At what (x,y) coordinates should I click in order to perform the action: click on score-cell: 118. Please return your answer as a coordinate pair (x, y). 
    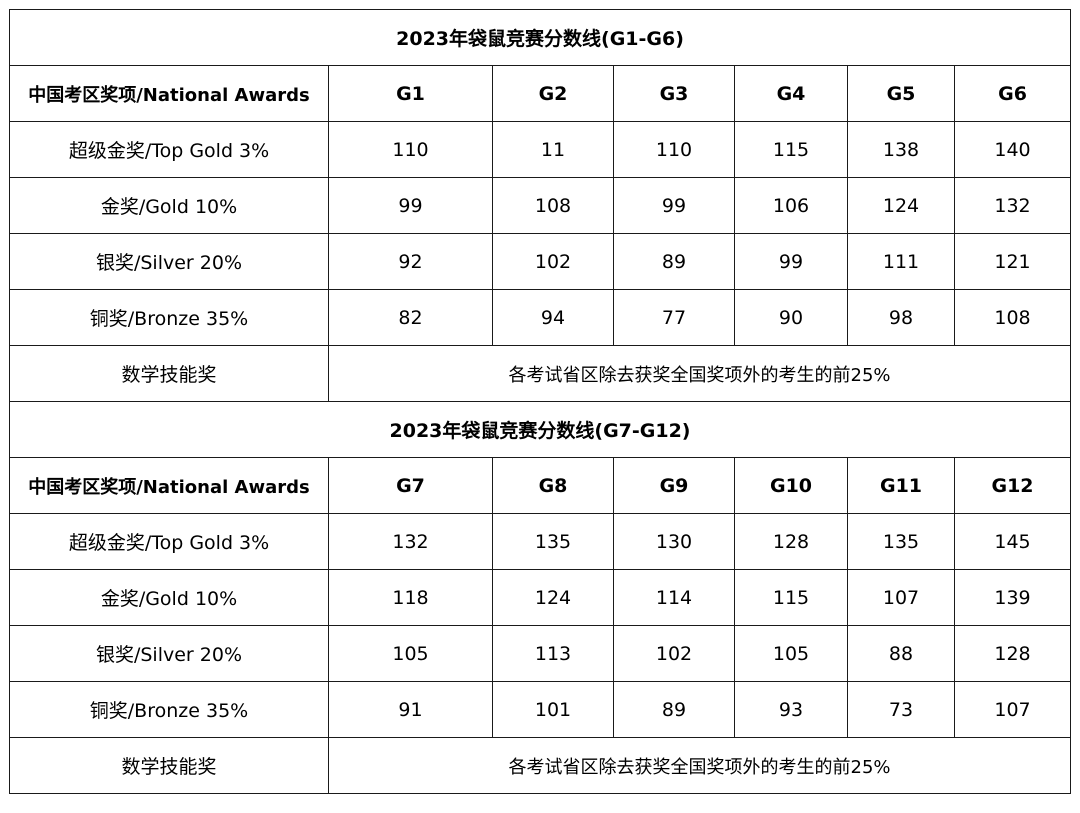
    Looking at the image, I should click on (410, 597).